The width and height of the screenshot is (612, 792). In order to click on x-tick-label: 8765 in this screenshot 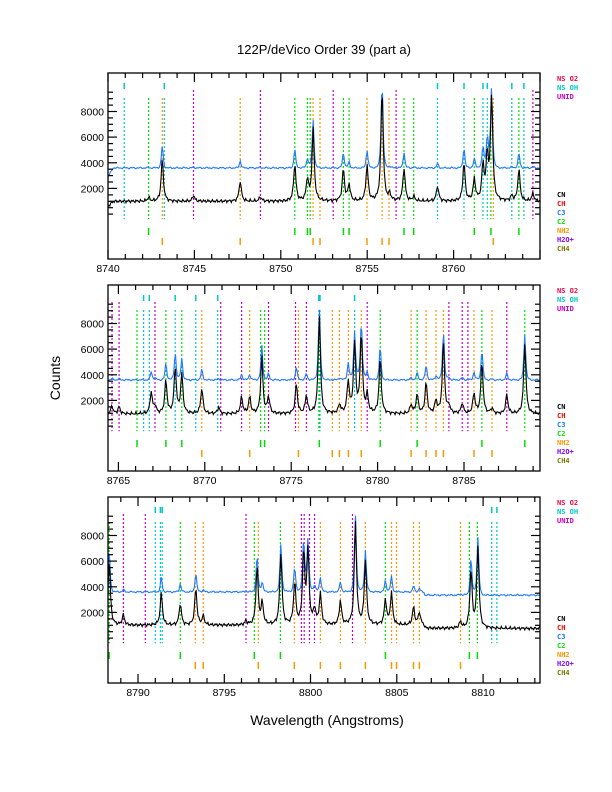, I will do `click(119, 481)`.